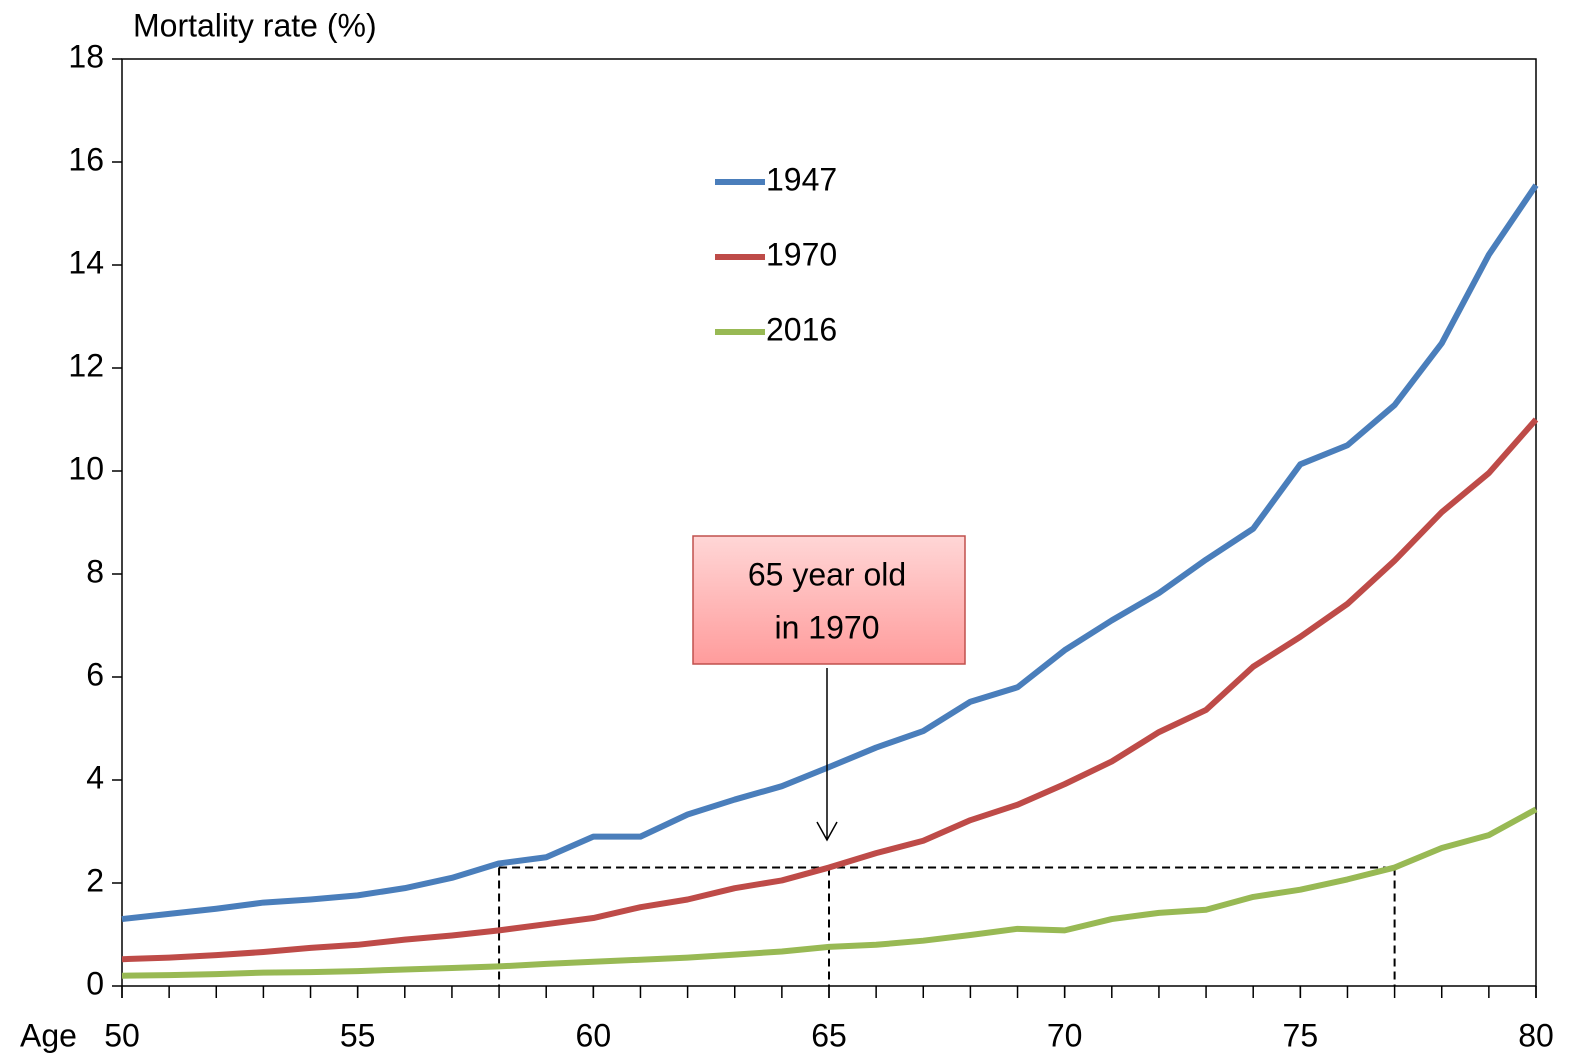  I want to click on x-tick-label: 75, so click(1301, 1035).